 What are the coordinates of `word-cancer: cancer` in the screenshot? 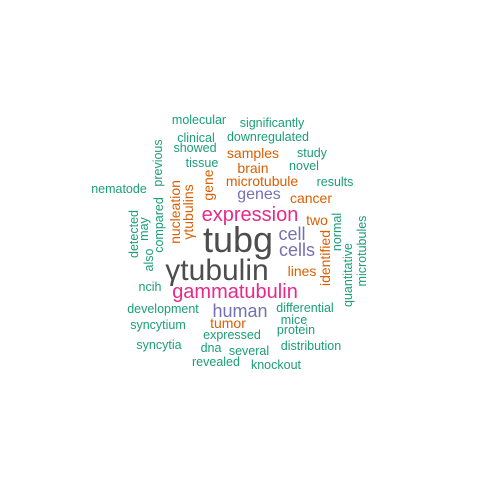 It's located at (311, 198).